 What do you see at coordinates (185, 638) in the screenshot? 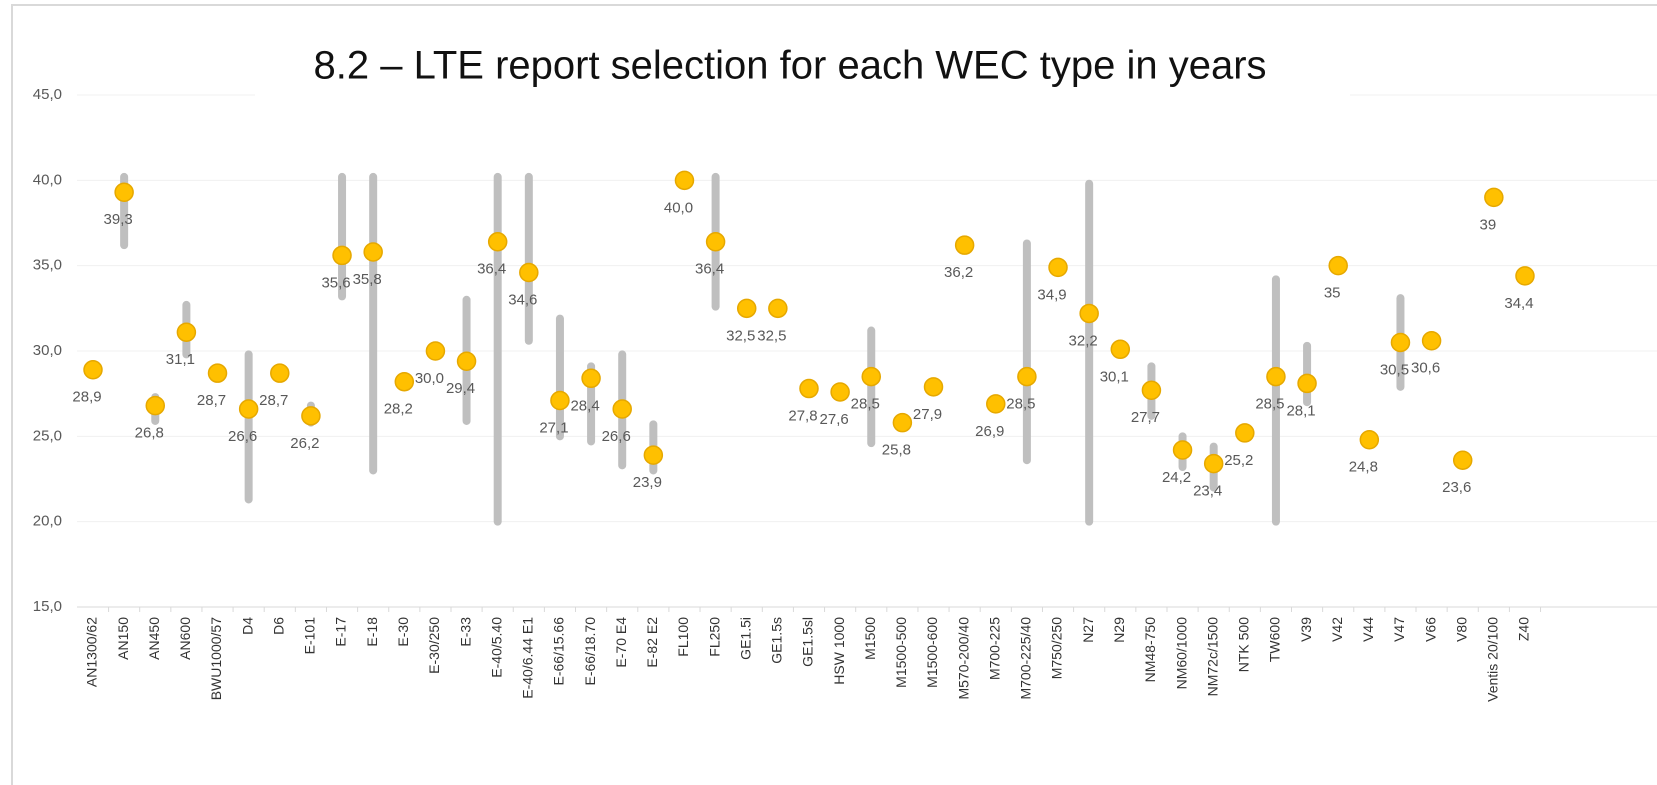
I see `x-tick-label: AN600` at bounding box center [185, 638].